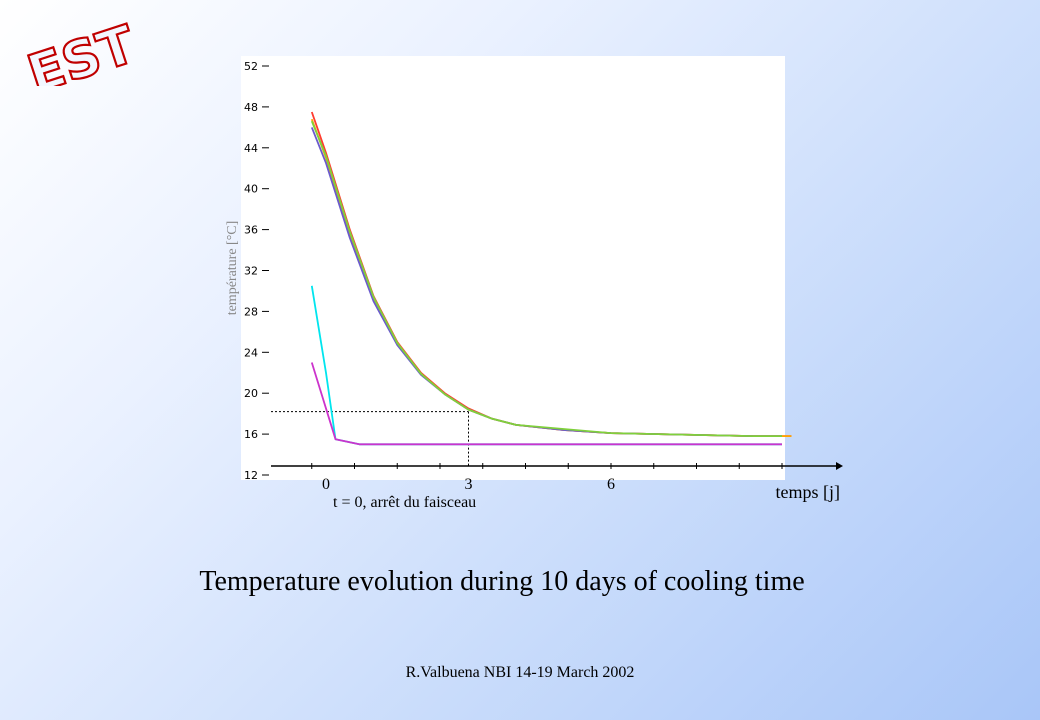 Image resolution: width=1040 pixels, height=720 pixels. What do you see at coordinates (839, 466) in the screenshot?
I see `x-axis-arrow` at bounding box center [839, 466].